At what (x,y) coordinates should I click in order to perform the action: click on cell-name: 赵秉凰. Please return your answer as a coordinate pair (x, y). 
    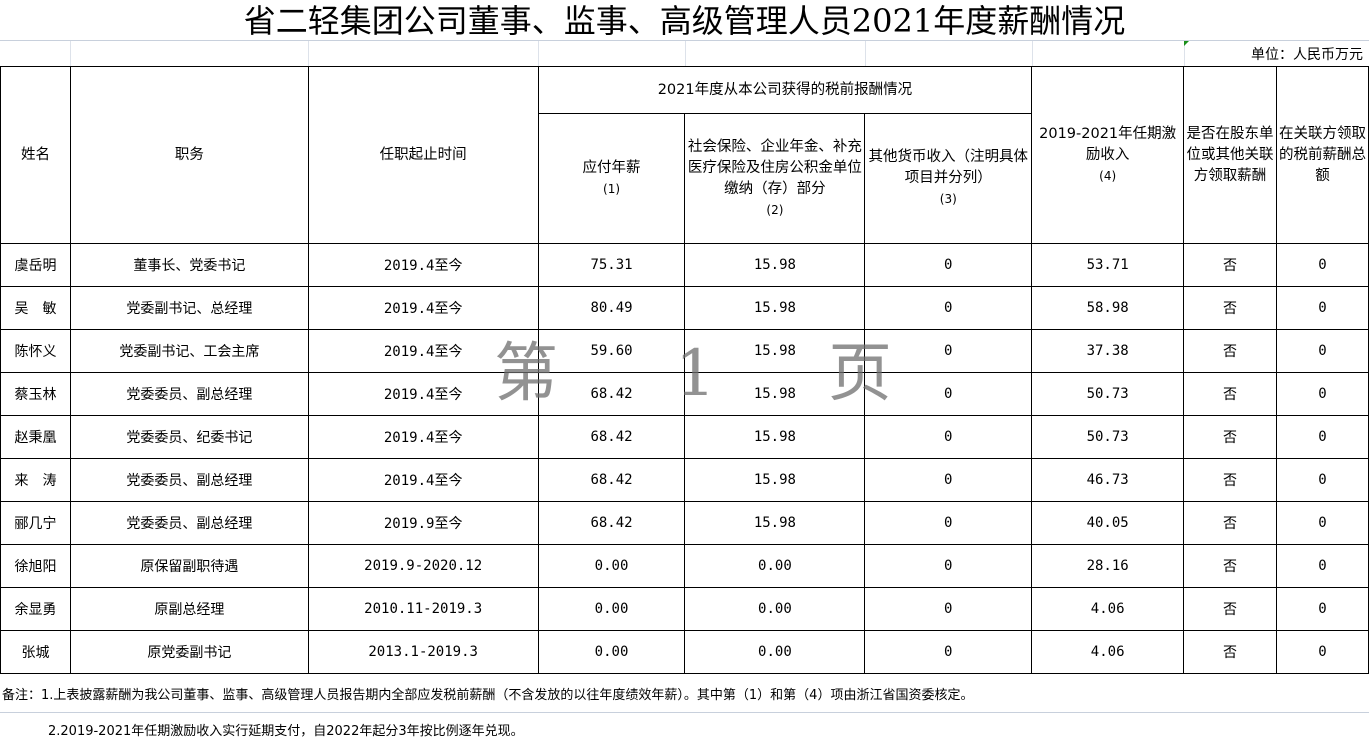
    Looking at the image, I should click on (35, 437).